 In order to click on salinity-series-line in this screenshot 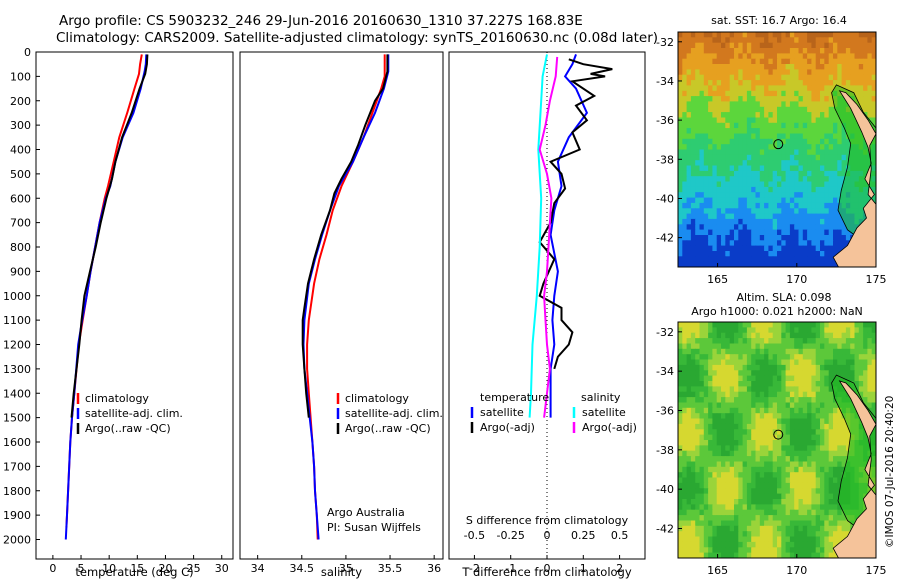, I will do `click(345, 236)`.